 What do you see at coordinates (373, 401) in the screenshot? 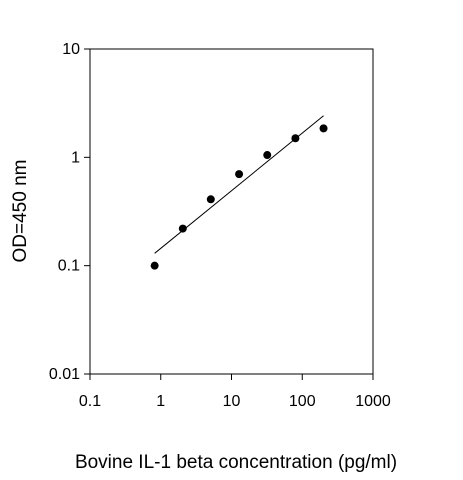
I see `x-tick-label: 1000` at bounding box center [373, 401].